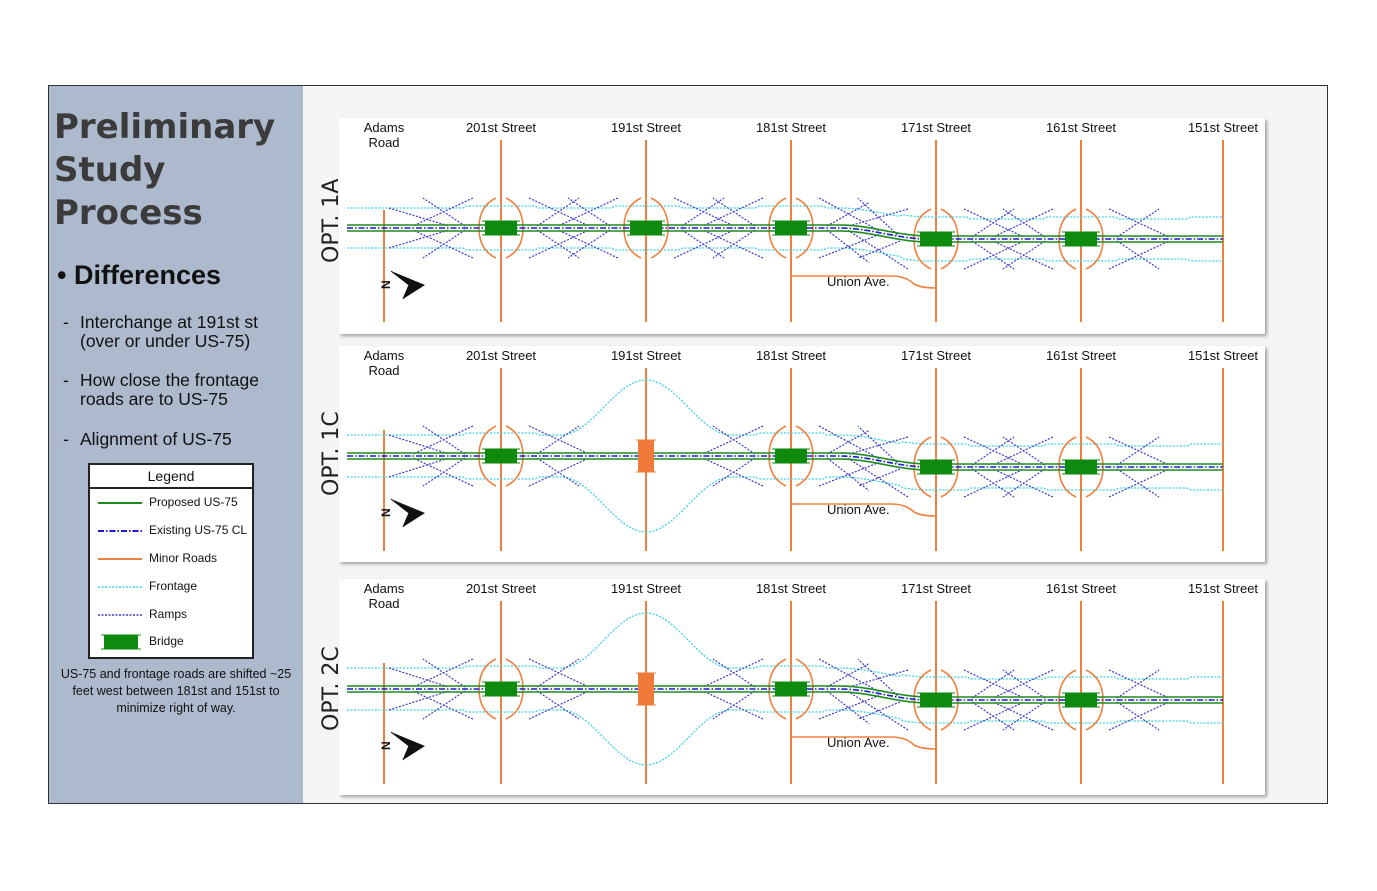 This screenshot has height=891, width=1377. I want to click on option-label: OPT. 1A, so click(331, 220).